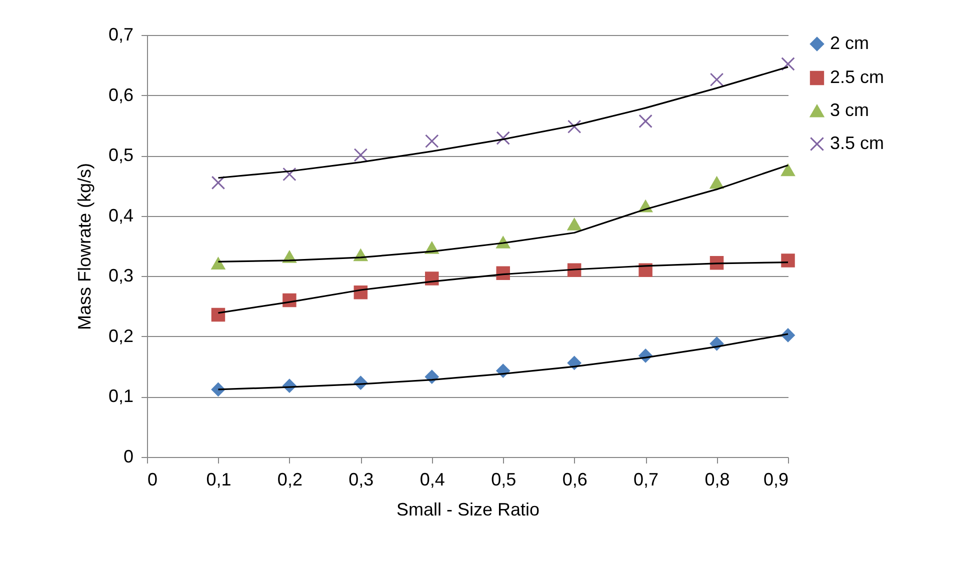  What do you see at coordinates (857, 77) in the screenshot?
I see `legend-label: 2.5 cm` at bounding box center [857, 77].